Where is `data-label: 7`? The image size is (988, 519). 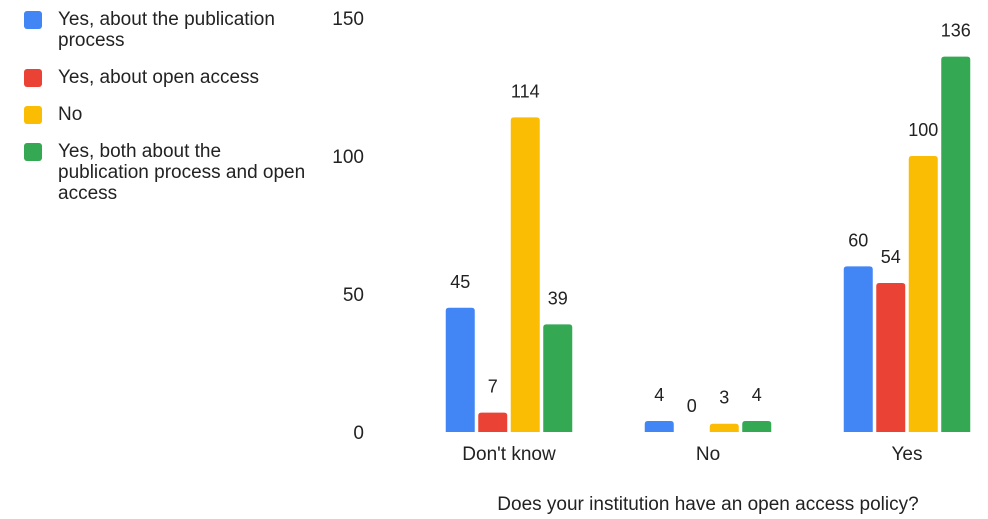
data-label: 7 is located at coordinates (493, 387).